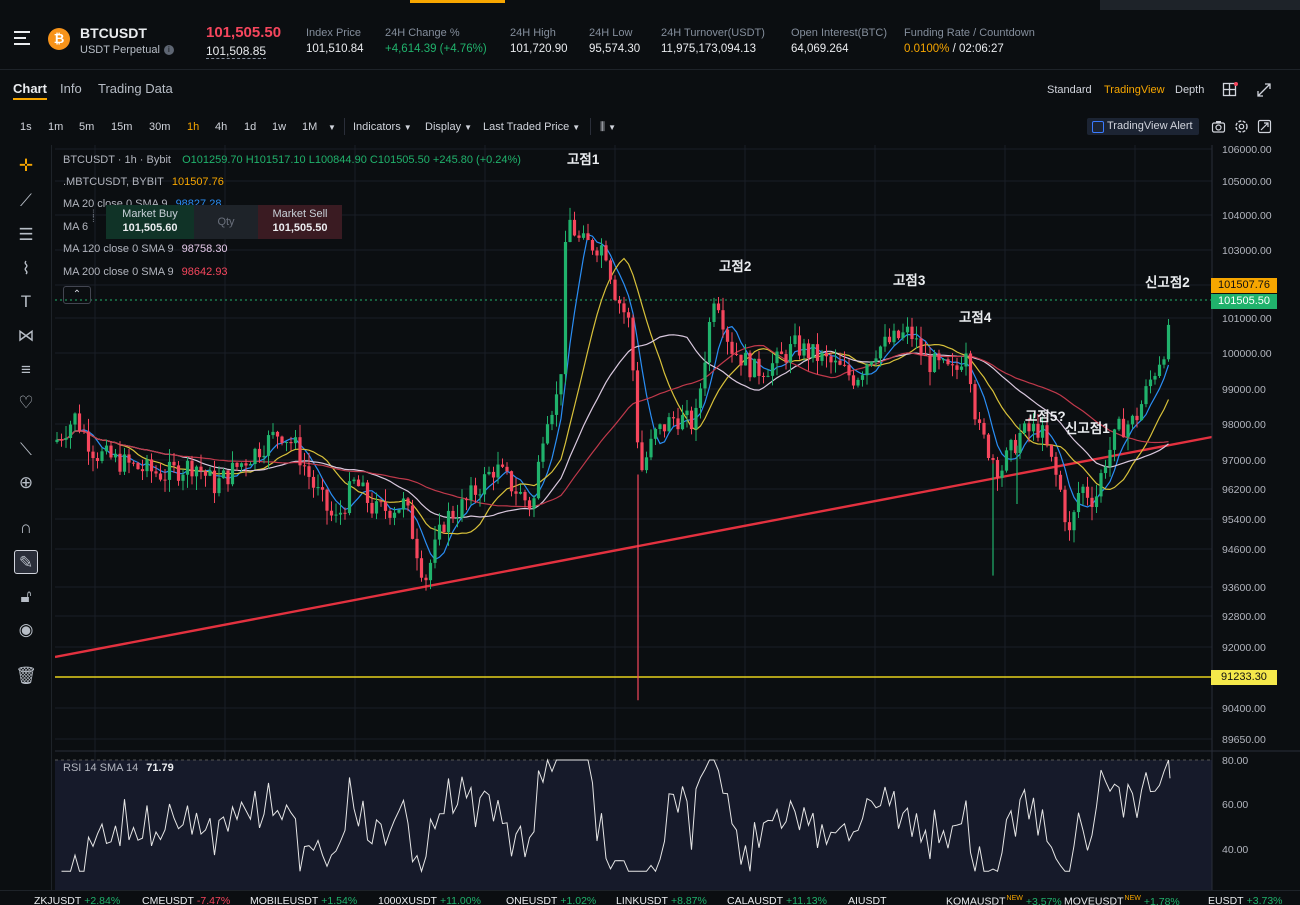  I want to click on ticker-change: +8.87%, so click(688, 900).